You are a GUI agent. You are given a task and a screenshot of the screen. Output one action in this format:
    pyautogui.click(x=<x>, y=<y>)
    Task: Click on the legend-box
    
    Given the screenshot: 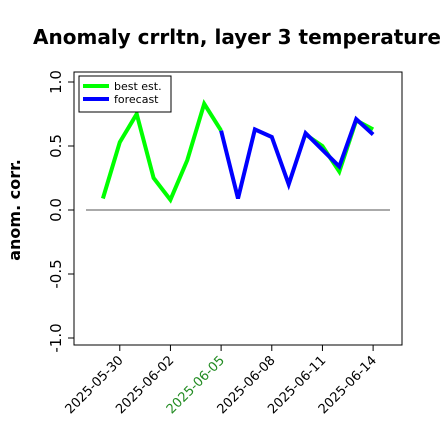 What is the action you would take?
    pyautogui.click(x=125, y=94)
    